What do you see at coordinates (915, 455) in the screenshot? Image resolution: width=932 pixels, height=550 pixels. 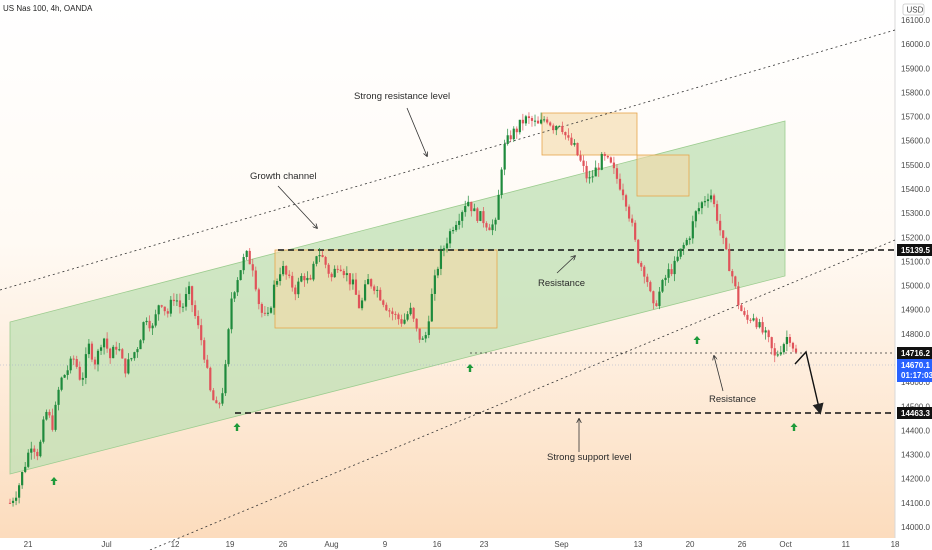 I see `price-tick-label: 14300.0` at bounding box center [915, 455].